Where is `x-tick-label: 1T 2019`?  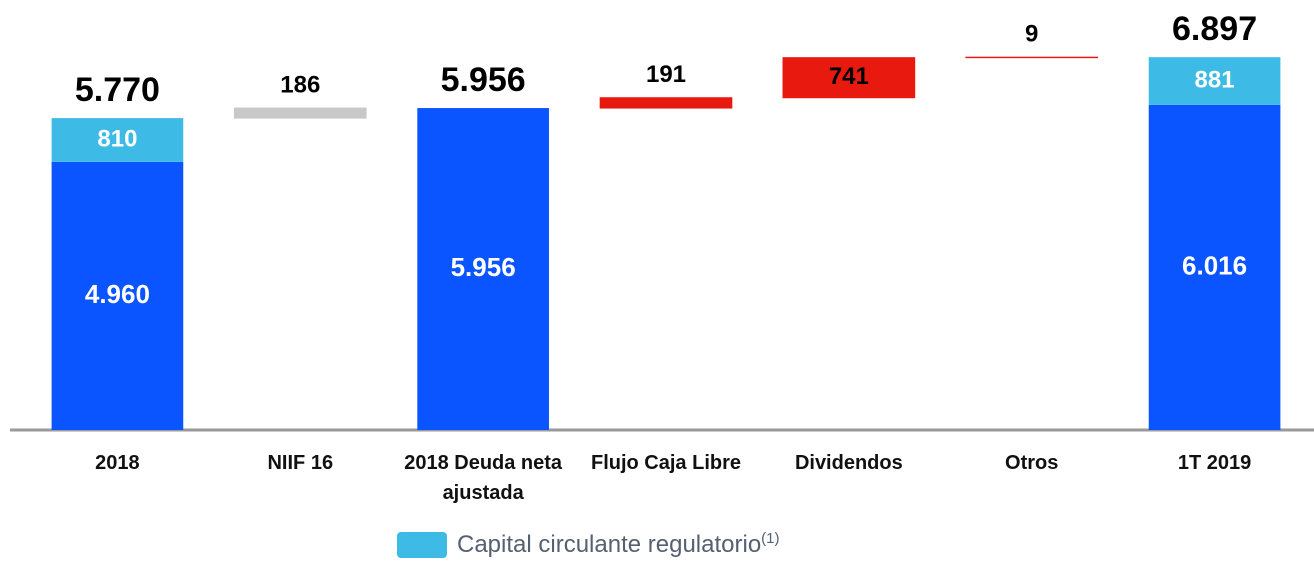 x-tick-label: 1T 2019 is located at coordinates (1214, 463).